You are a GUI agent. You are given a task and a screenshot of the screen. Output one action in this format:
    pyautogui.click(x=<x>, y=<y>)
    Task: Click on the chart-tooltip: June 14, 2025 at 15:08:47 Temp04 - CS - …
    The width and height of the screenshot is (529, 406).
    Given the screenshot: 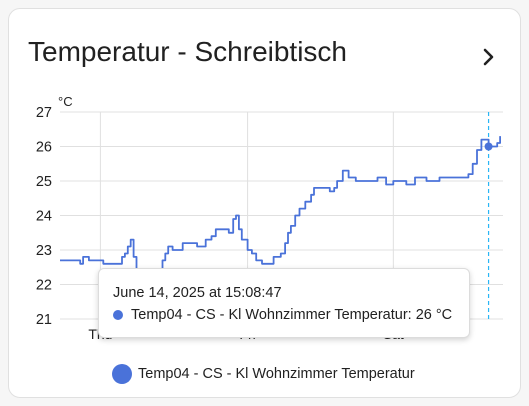 What is the action you would take?
    pyautogui.click(x=284, y=303)
    